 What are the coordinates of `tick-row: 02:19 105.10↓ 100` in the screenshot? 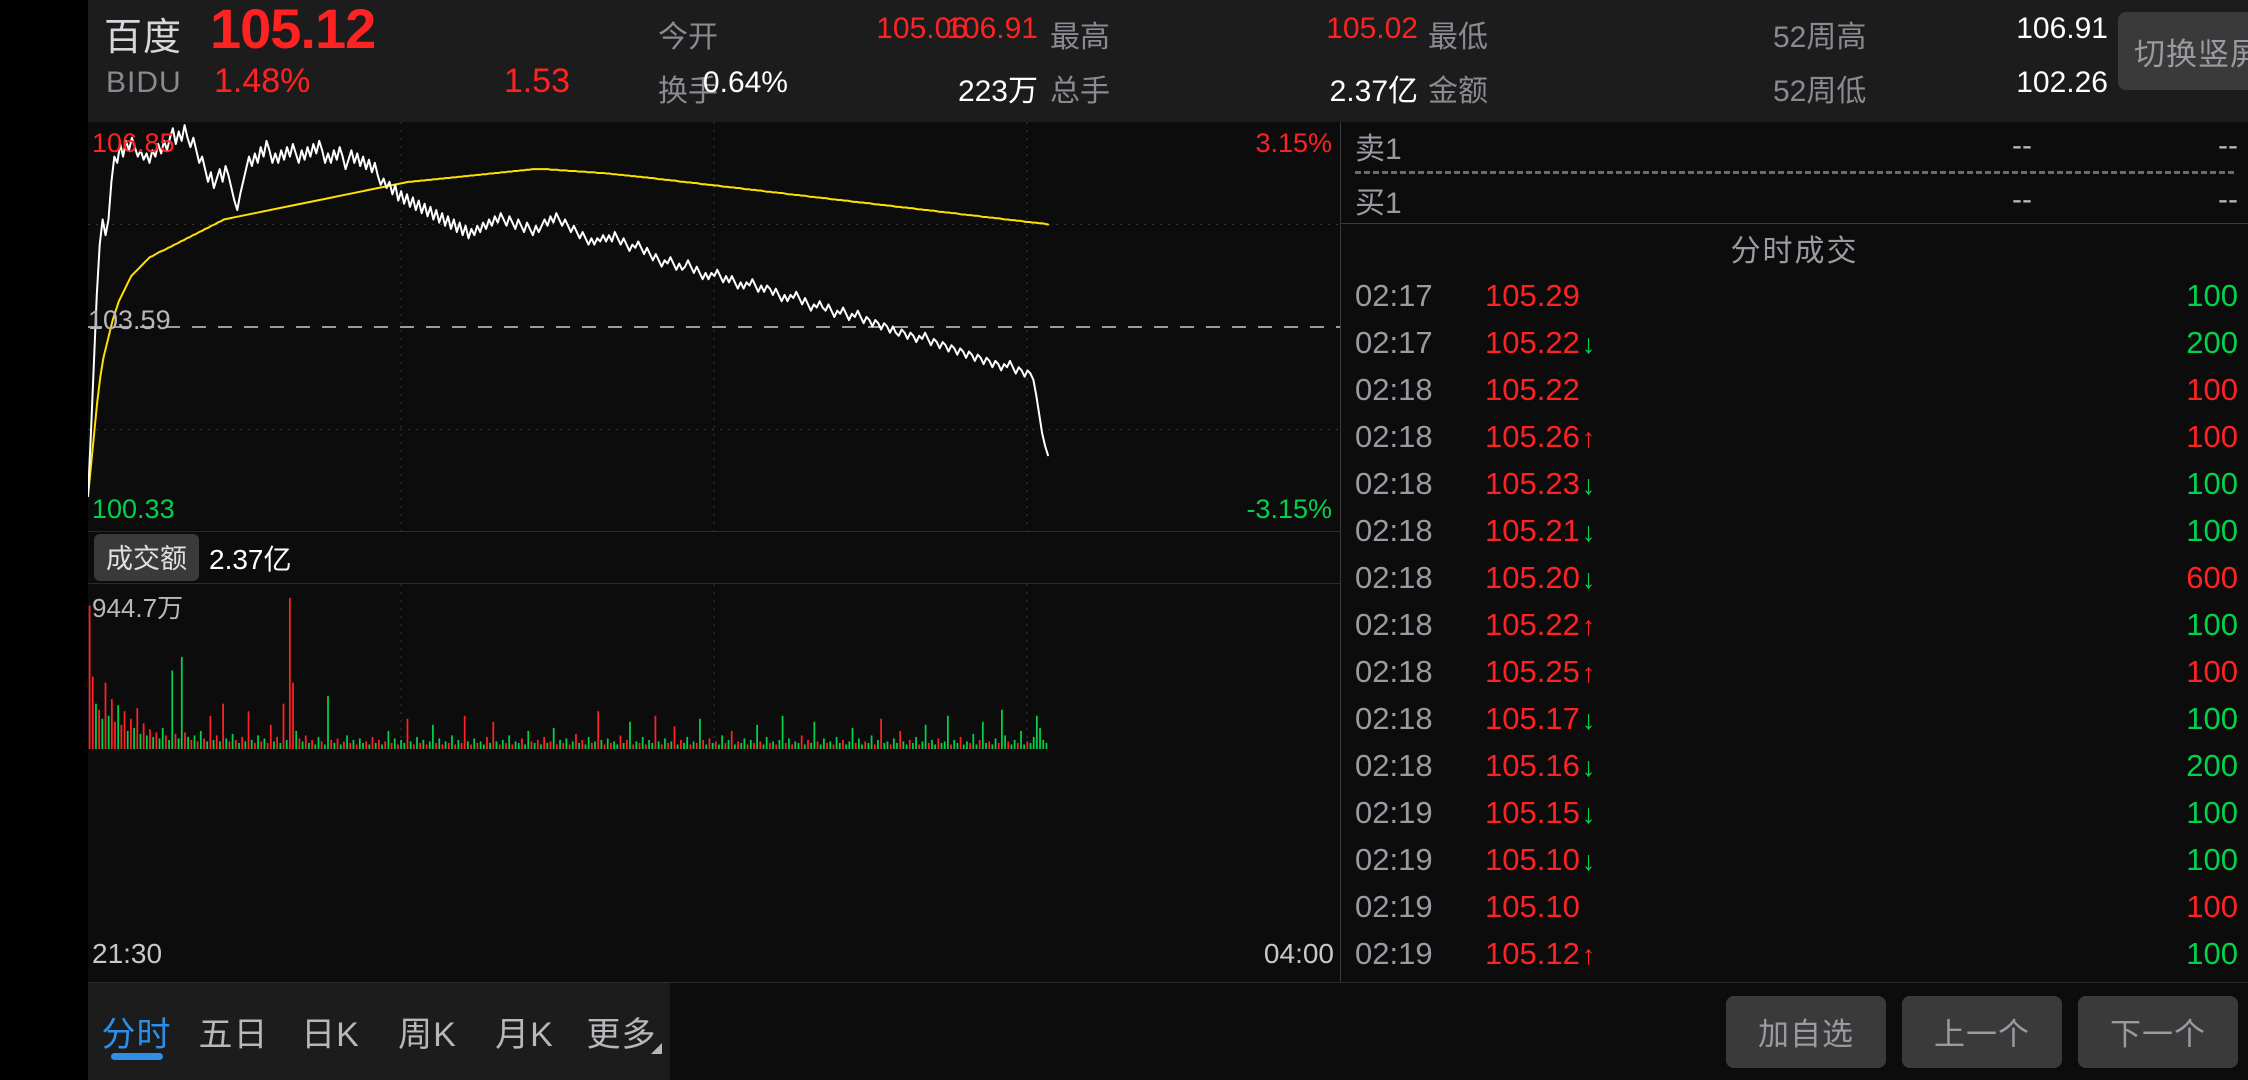 It's located at (1794, 859).